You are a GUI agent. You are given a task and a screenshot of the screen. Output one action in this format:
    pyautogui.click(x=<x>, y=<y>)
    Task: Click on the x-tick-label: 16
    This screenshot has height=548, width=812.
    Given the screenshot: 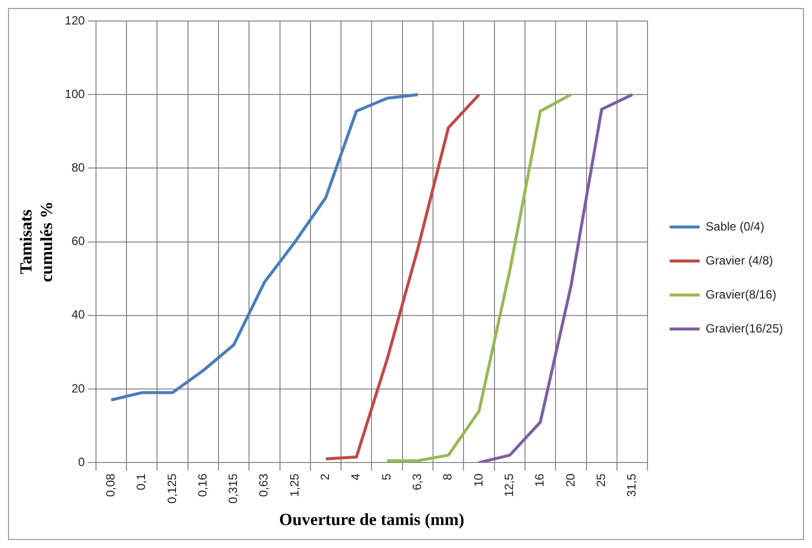 What is the action you would take?
    pyautogui.click(x=539, y=480)
    